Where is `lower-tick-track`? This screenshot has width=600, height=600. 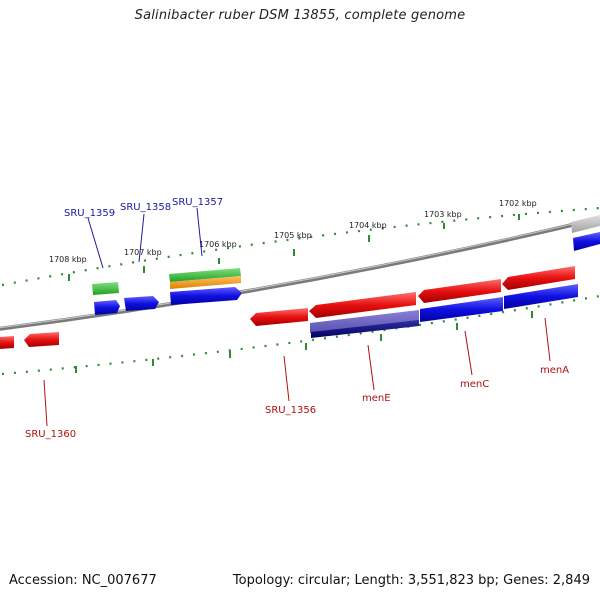 lower-tick-track is located at coordinates (300, 335).